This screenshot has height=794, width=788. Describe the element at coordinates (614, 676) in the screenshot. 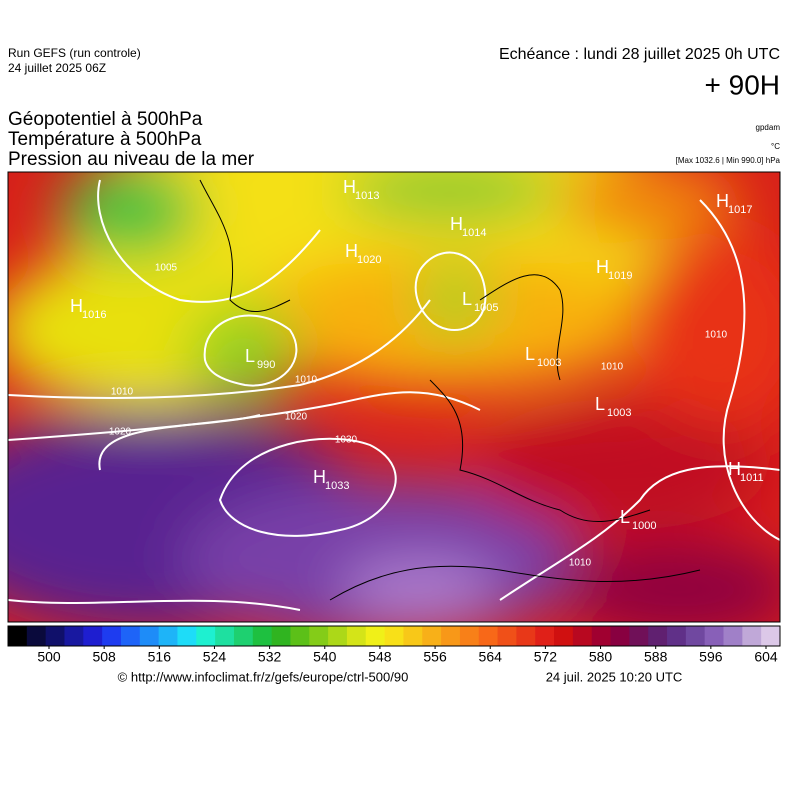

I see `creation-time: 24 juil. 2025 10:20 UTC` at that location.